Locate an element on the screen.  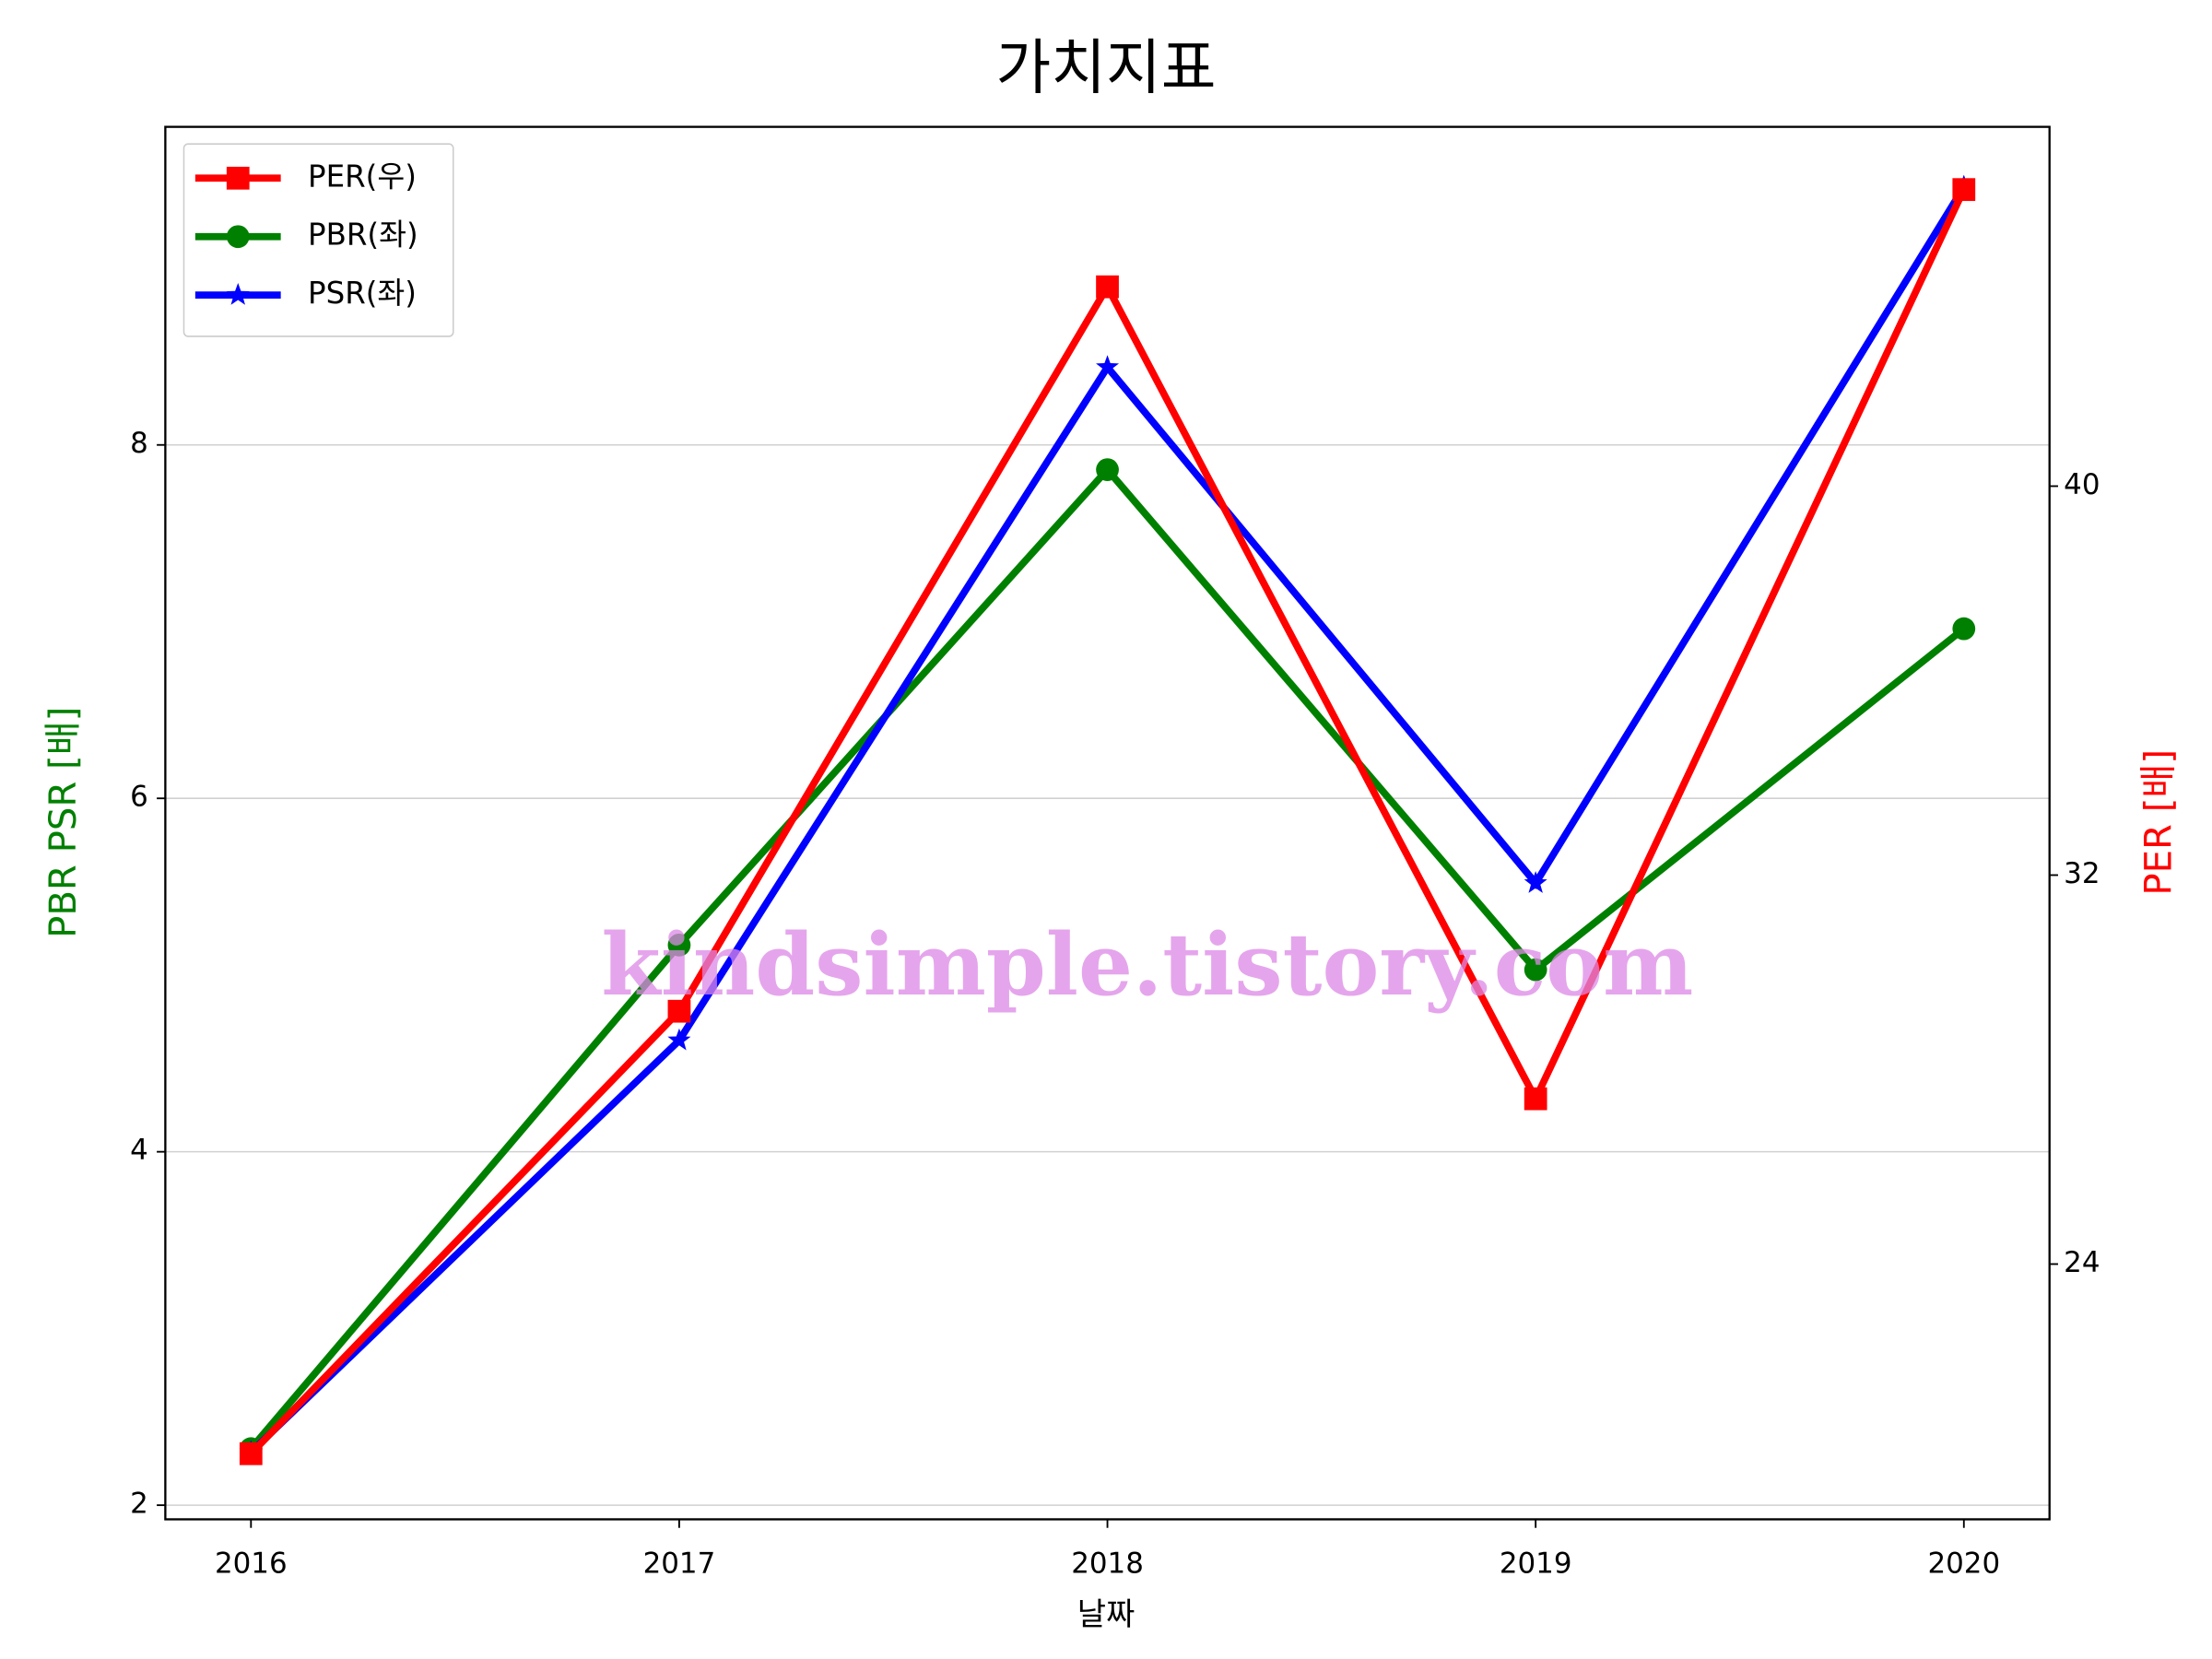
x-tick-label: 2017 is located at coordinates (679, 1563).